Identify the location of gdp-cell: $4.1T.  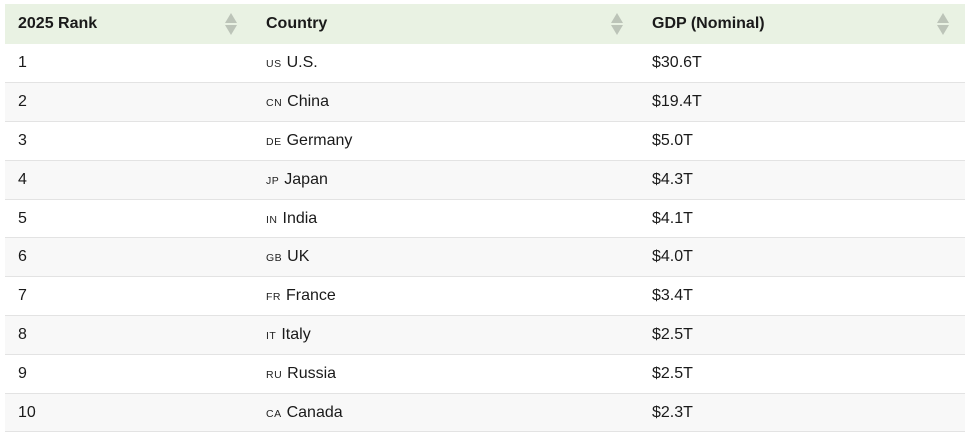
(672, 218).